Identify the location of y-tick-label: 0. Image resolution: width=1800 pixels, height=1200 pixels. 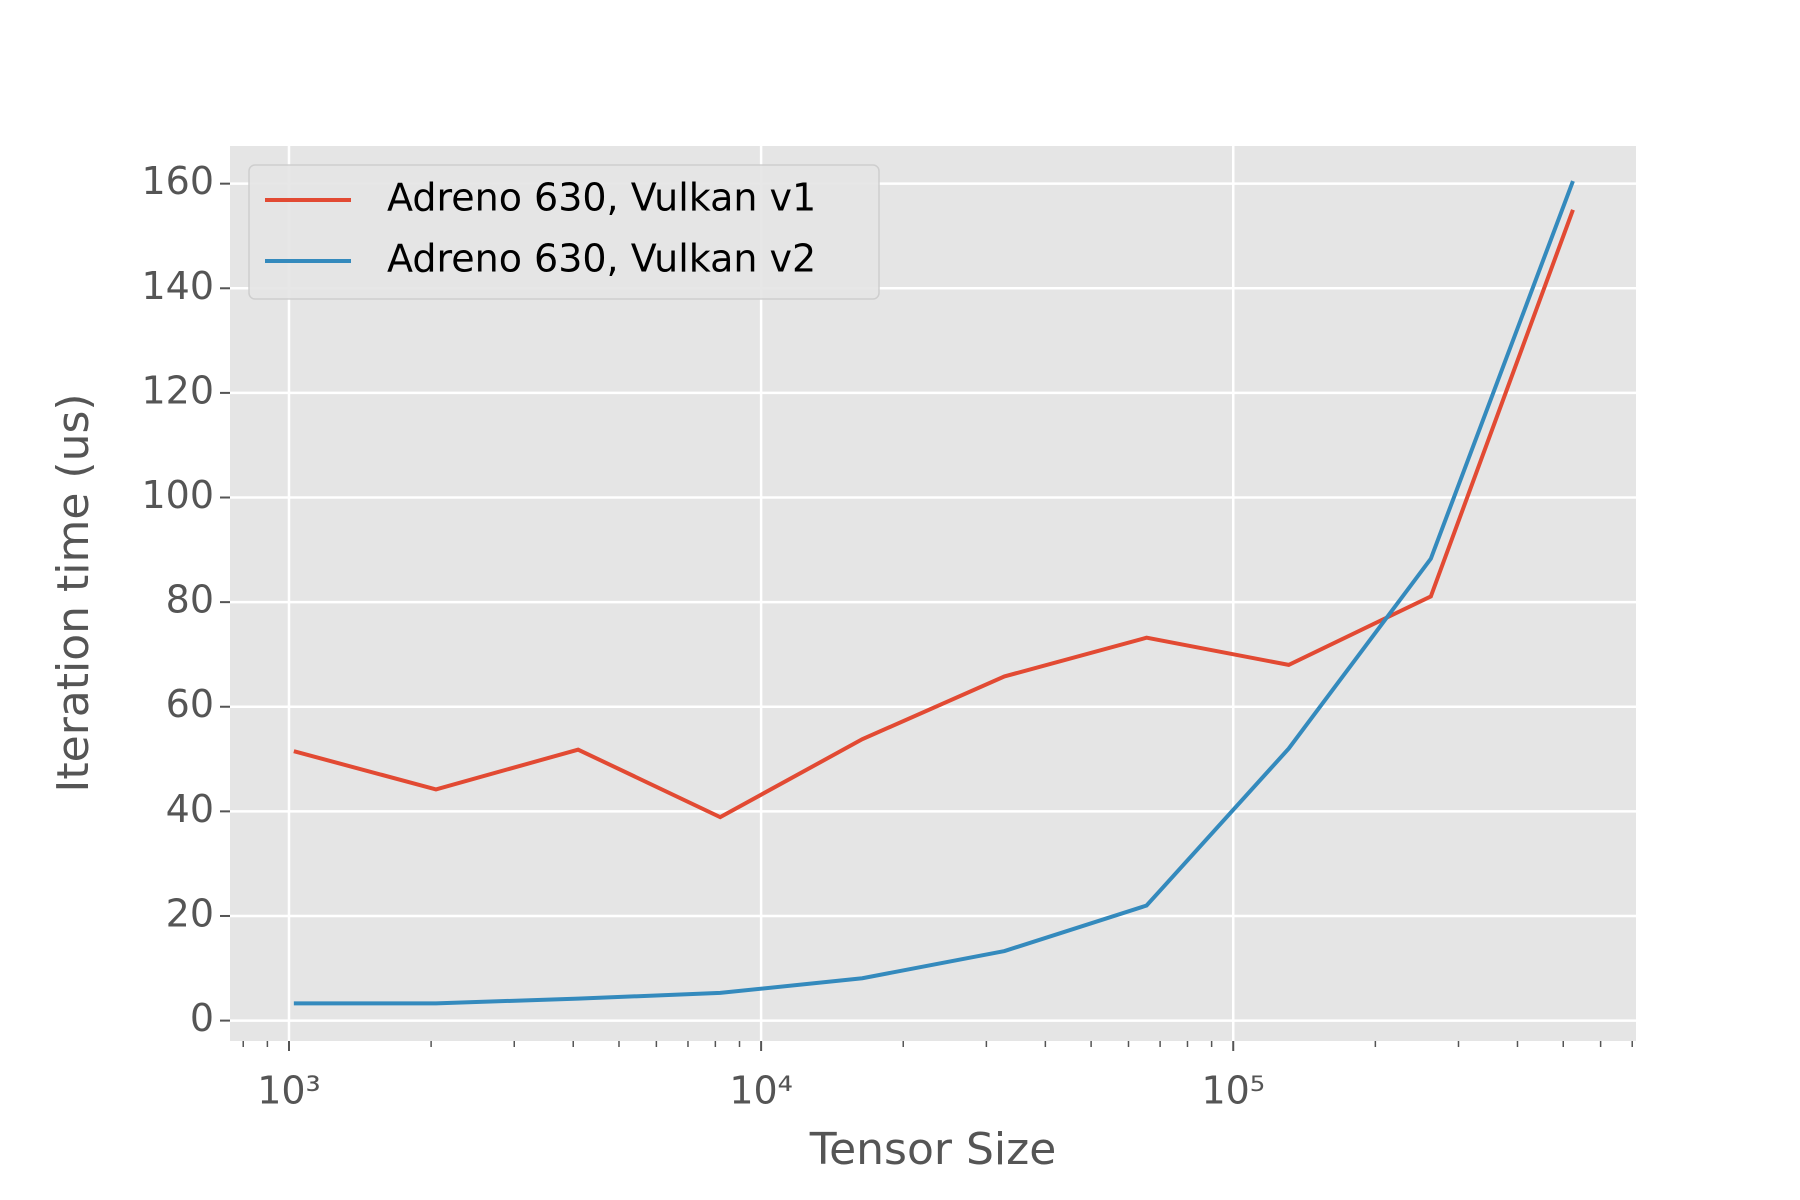
(202, 1018).